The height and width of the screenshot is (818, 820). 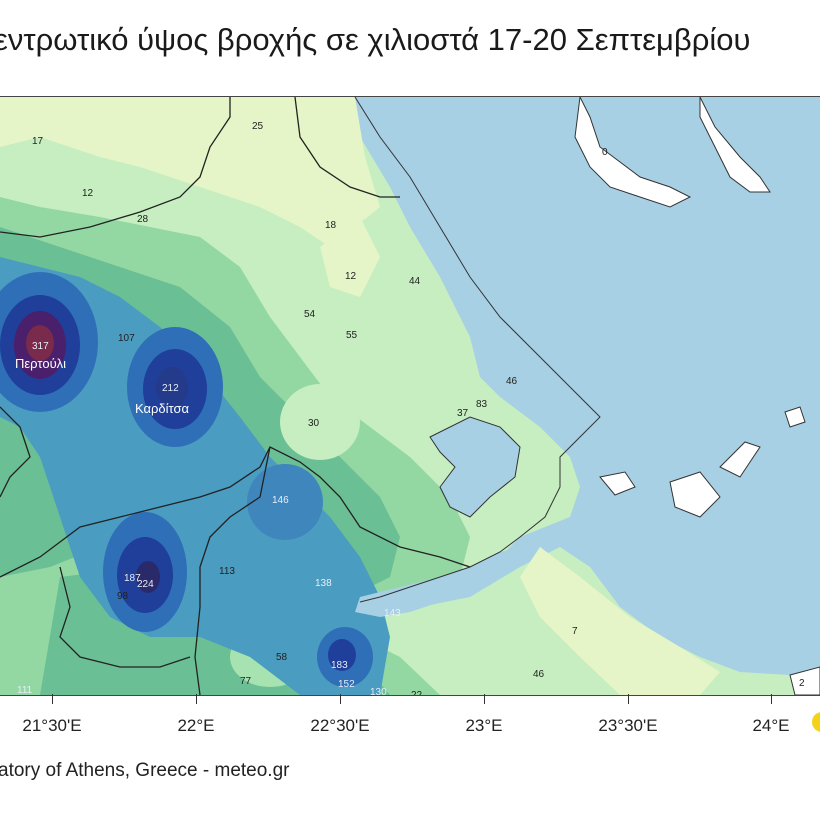 I want to click on station-value: 28, so click(x=143, y=219).